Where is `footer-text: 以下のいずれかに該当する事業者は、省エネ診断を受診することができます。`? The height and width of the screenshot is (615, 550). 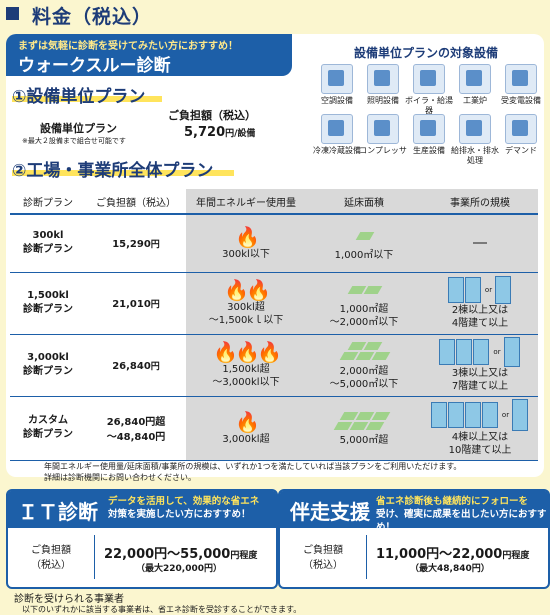
footer-text: 以下のいずれかに該当する事業者は、省エネ診断を受診することができます。 is located at coordinates (162, 609).